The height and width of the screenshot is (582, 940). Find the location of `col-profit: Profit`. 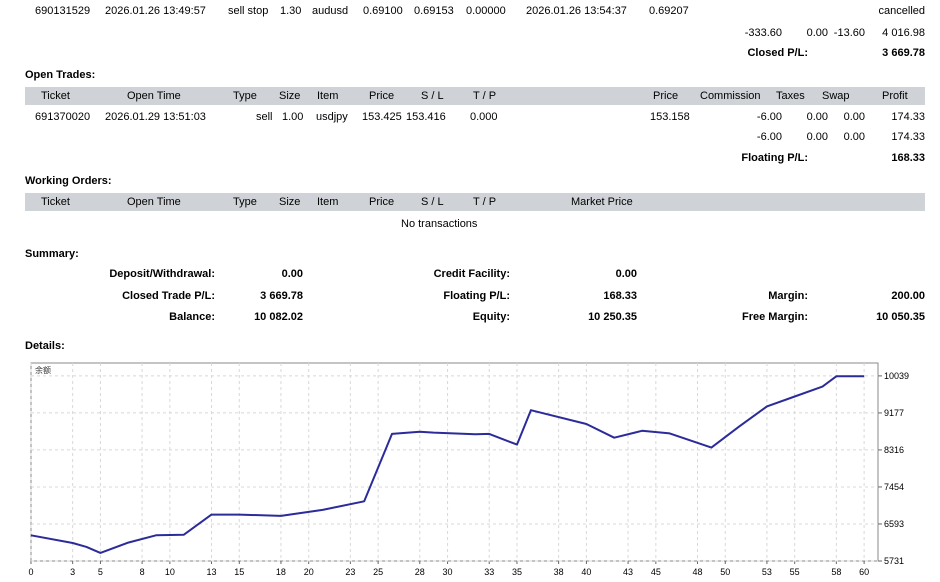

col-profit: Profit is located at coordinates (895, 96).